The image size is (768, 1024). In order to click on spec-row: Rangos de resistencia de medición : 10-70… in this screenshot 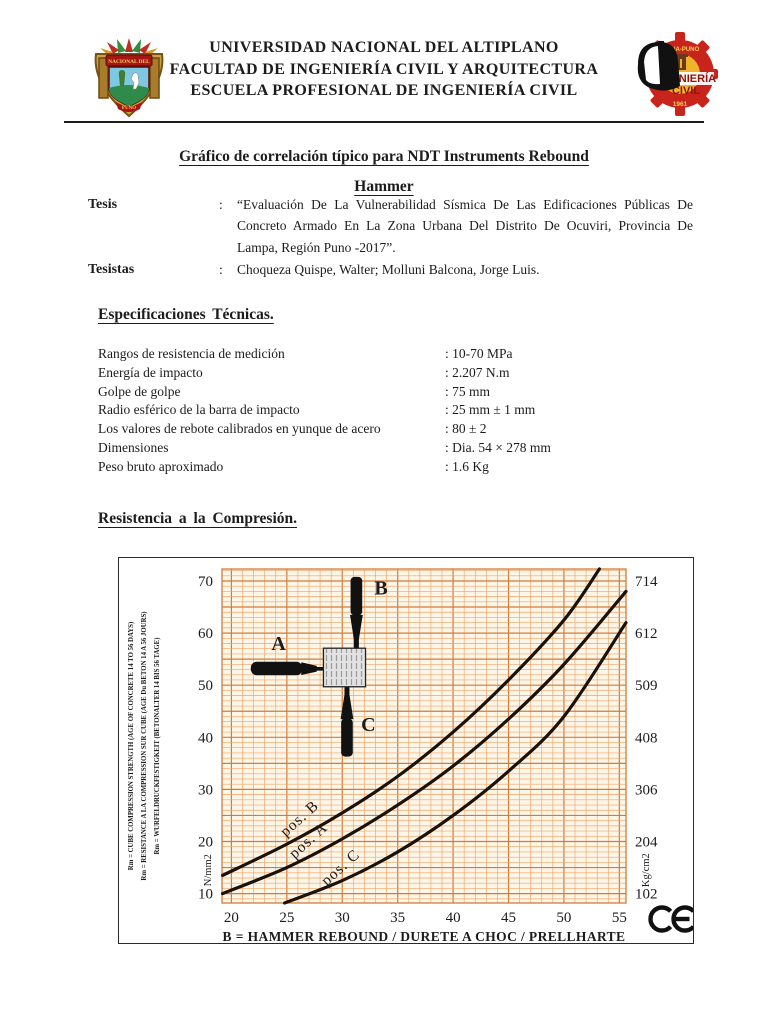, I will do `click(384, 355)`.